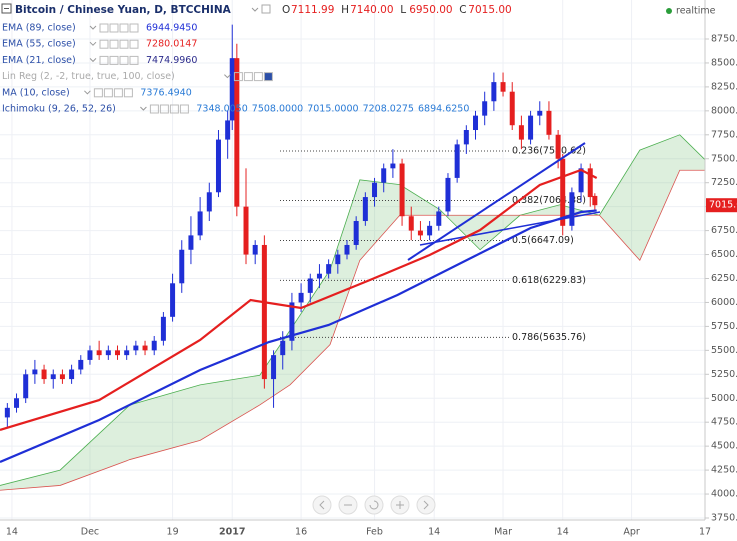  What do you see at coordinates (543, 240) in the screenshot?
I see `fib-label: 0.5(6647.09)` at bounding box center [543, 240].